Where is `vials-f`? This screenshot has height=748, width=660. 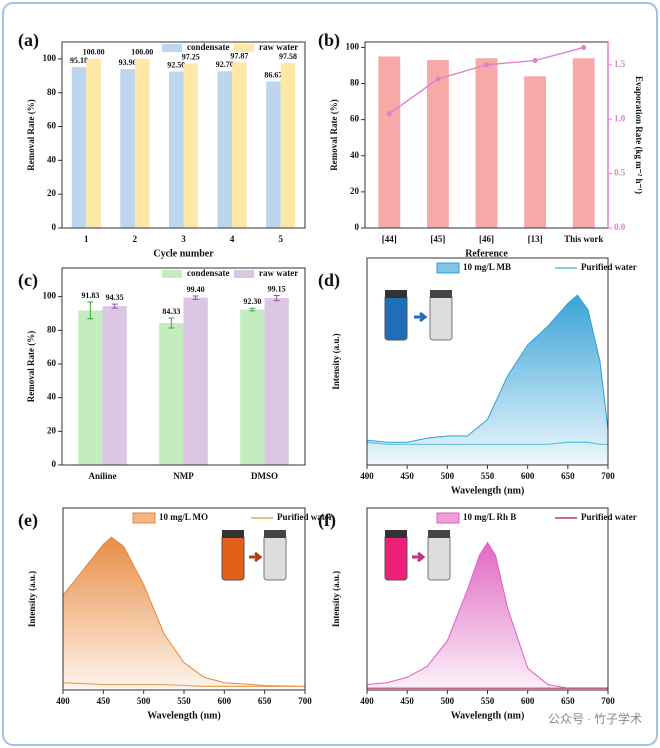 vials-f is located at coordinates (417, 555).